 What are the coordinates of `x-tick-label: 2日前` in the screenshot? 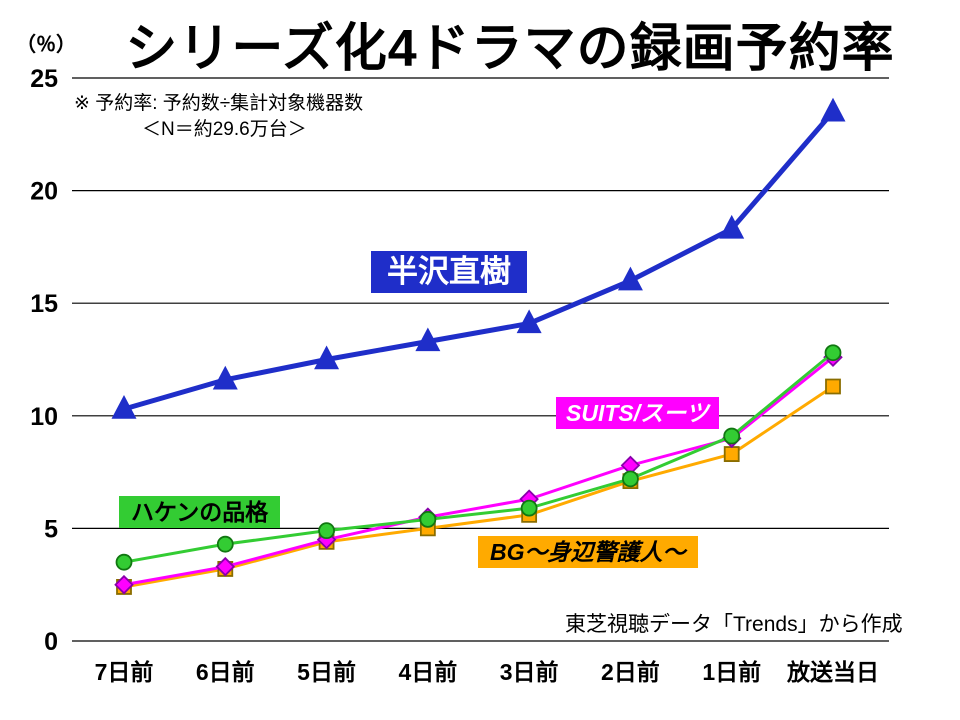 It's located at (630, 672).